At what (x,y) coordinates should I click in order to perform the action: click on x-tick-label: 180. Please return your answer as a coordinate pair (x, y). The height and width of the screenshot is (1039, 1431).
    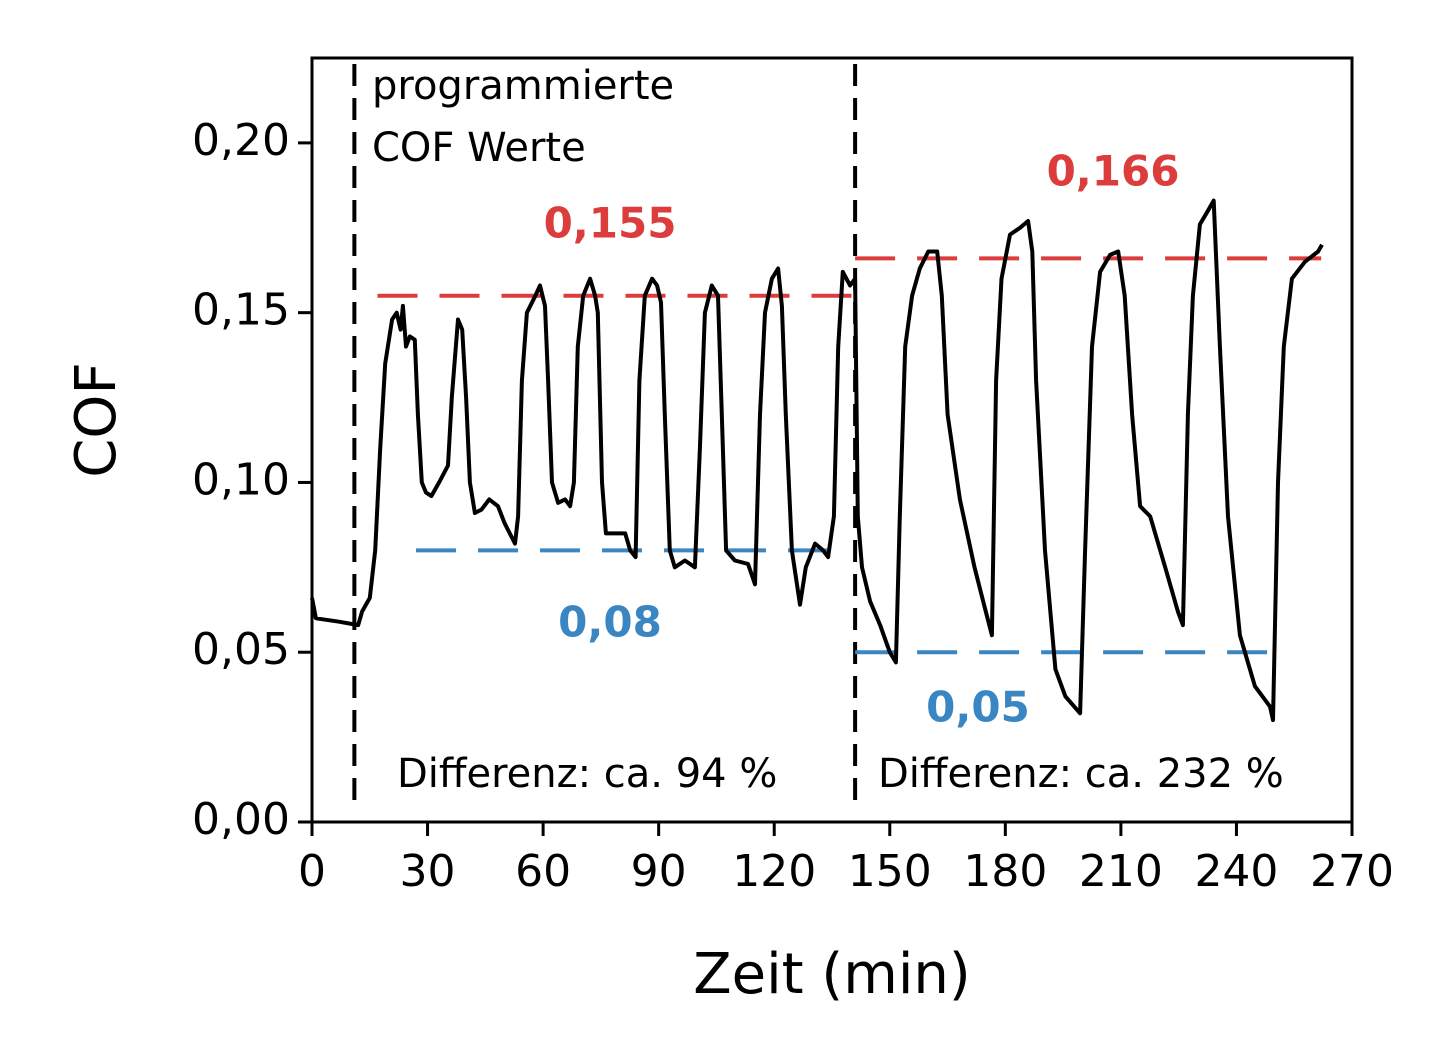
    Looking at the image, I should click on (1005, 871).